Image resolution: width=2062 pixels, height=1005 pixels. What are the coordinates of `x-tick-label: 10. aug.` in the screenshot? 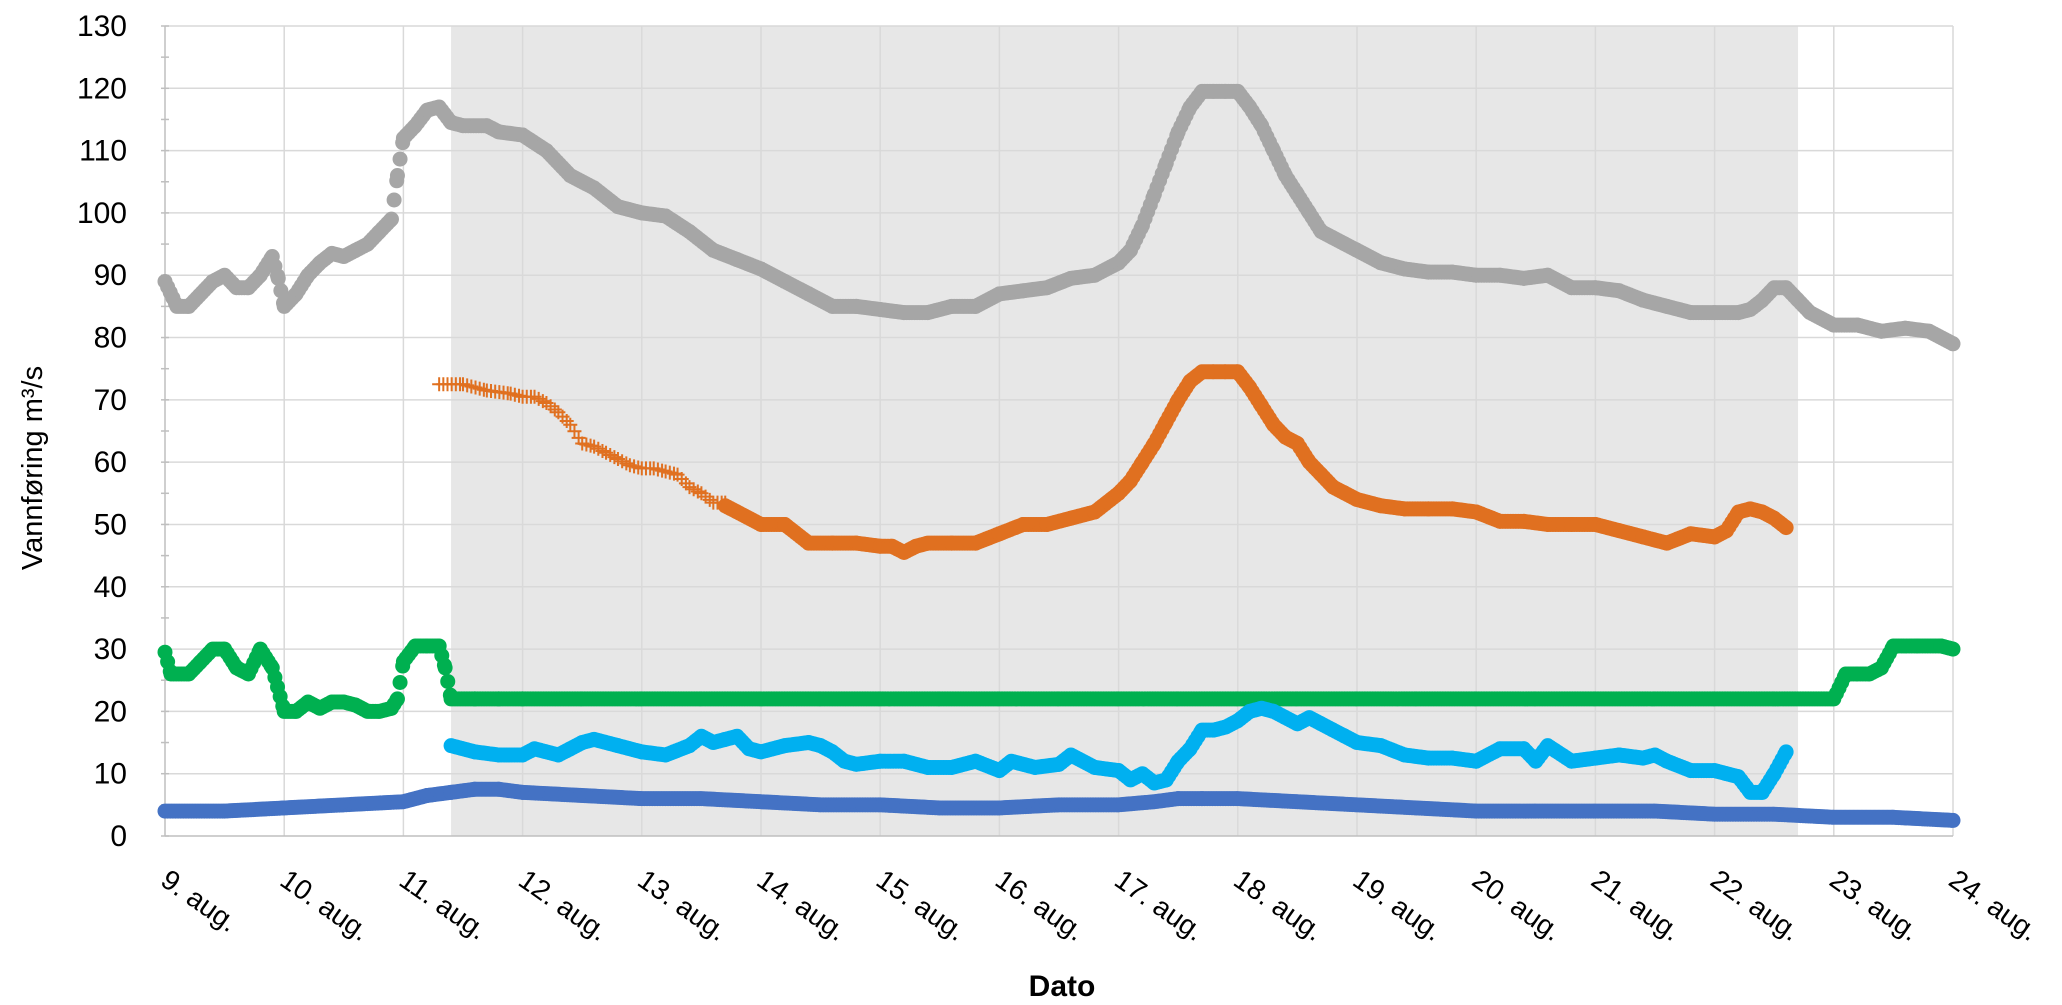 It's located at (325, 905).